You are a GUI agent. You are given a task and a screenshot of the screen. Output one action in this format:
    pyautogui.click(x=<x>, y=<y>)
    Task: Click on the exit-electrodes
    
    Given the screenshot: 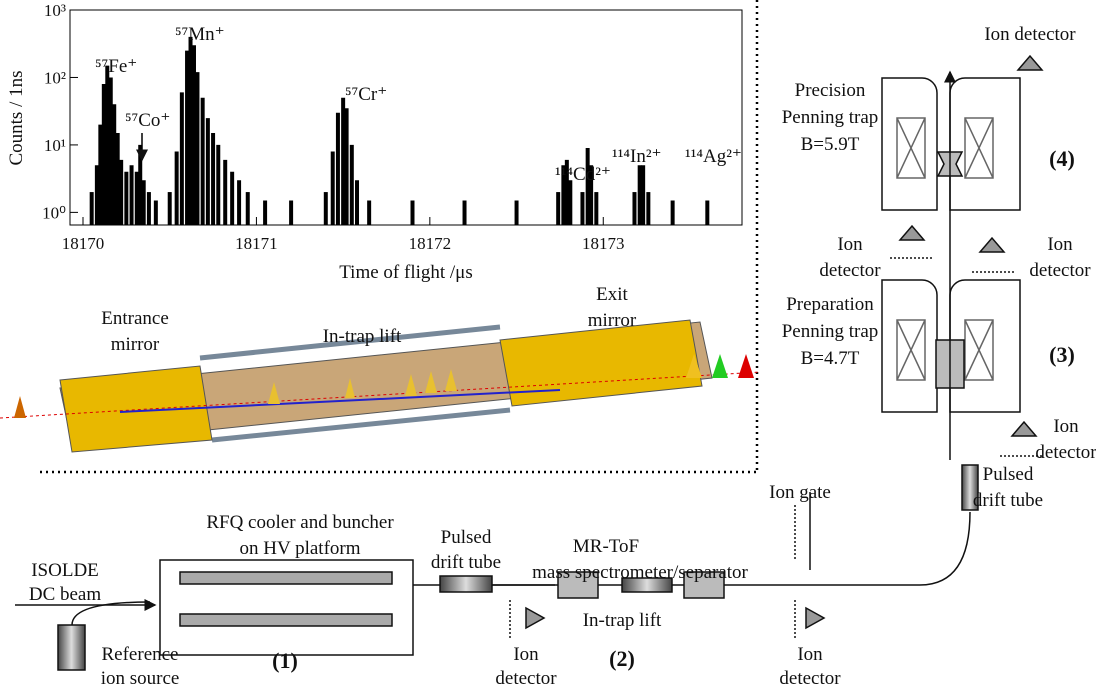 What is the action you would take?
    pyautogui.click(x=601, y=363)
    